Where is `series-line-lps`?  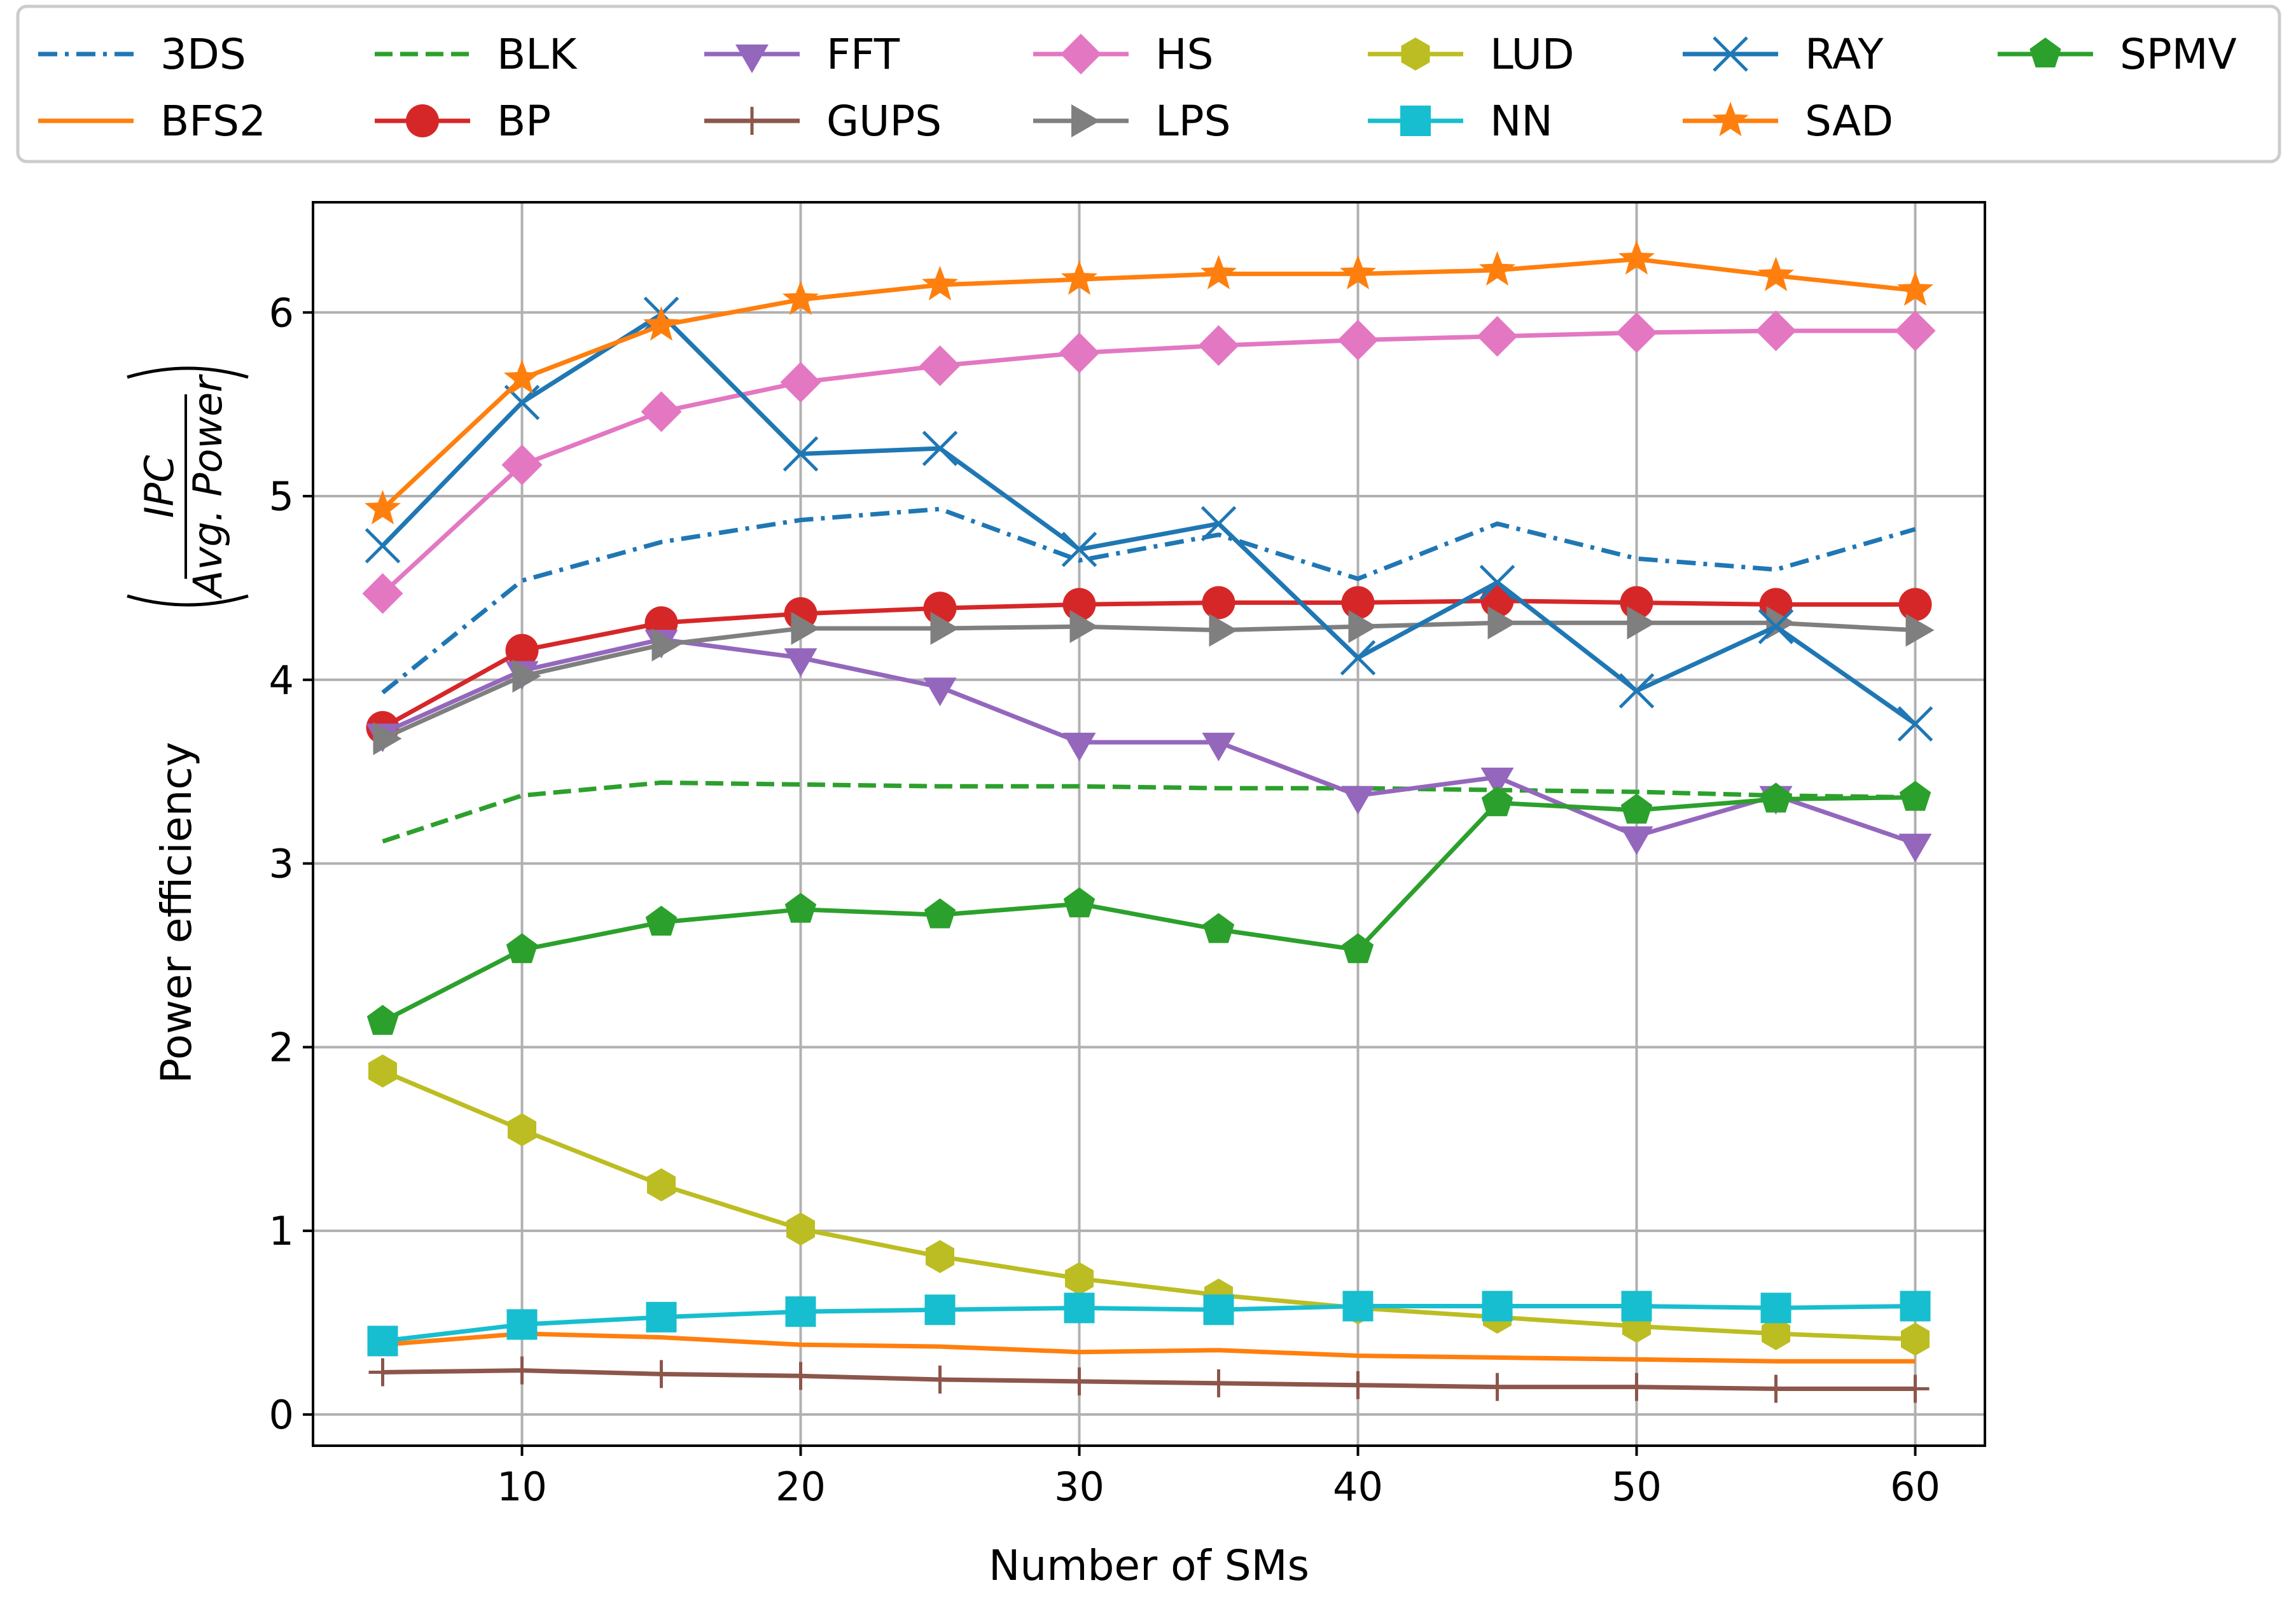 series-line-lps is located at coordinates (1149, 681).